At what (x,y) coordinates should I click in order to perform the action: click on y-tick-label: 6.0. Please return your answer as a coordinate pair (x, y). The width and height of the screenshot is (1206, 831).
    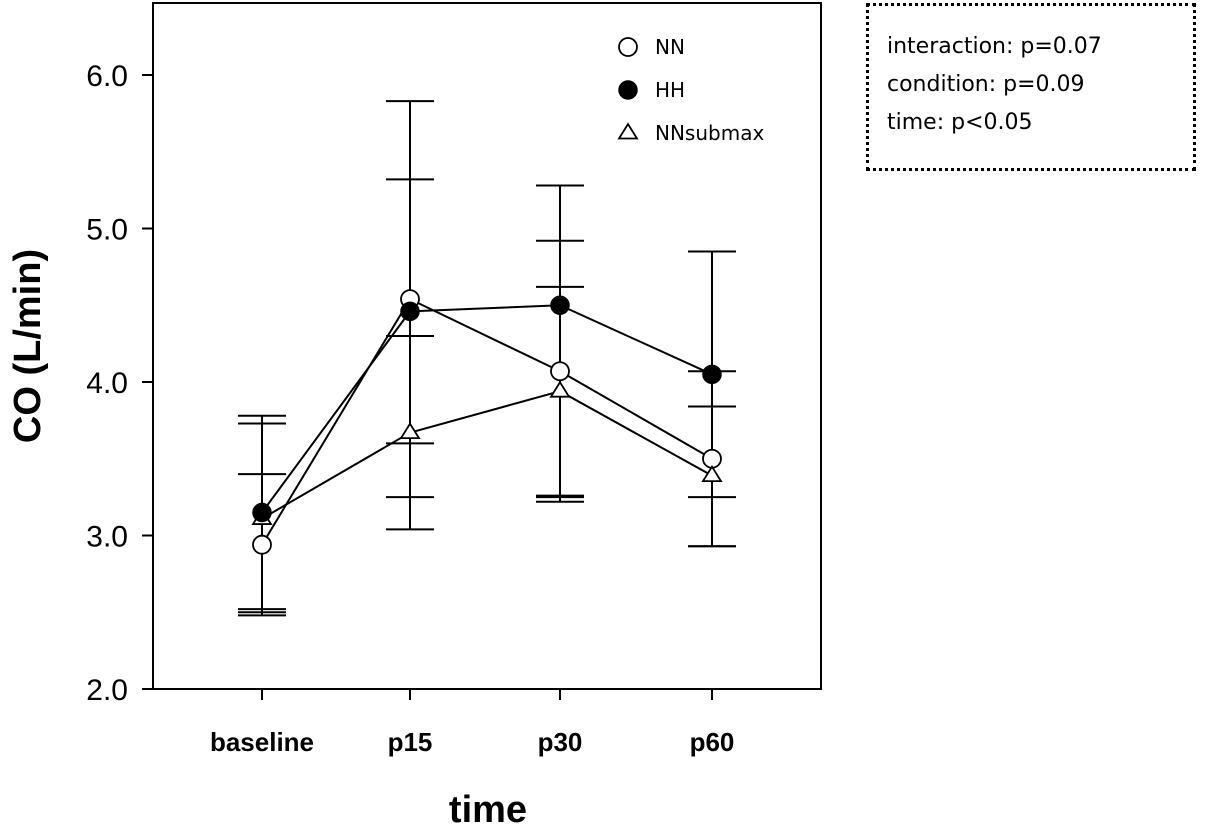
    Looking at the image, I should click on (107, 76).